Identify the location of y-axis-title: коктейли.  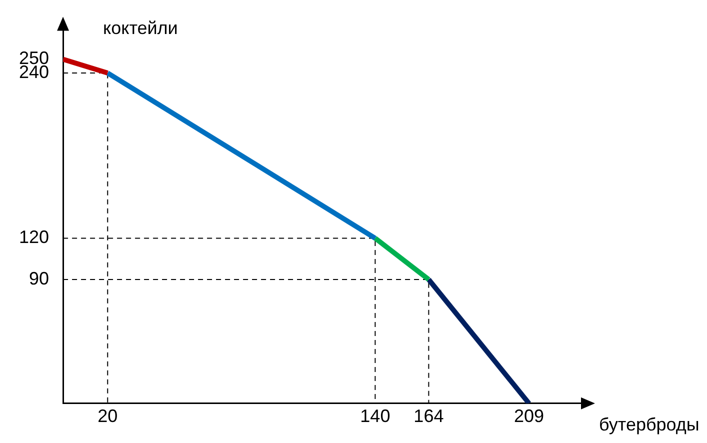
(140, 28).